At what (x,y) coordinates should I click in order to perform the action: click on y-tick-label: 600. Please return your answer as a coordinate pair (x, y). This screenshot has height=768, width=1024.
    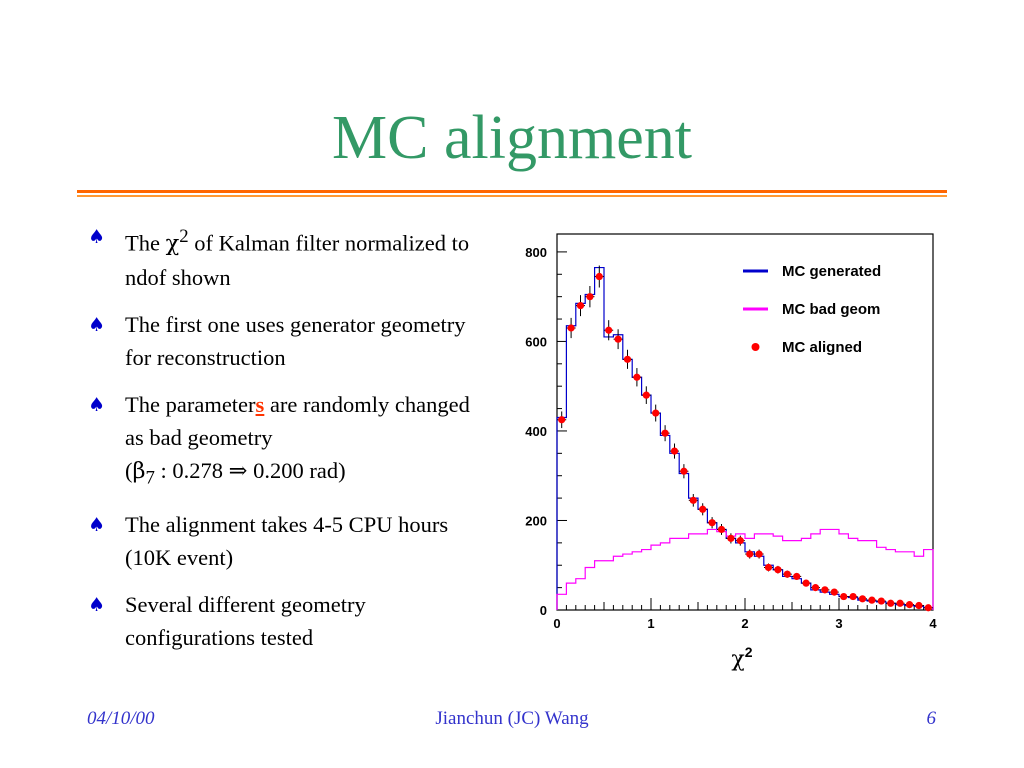
    Looking at the image, I should click on (536, 341).